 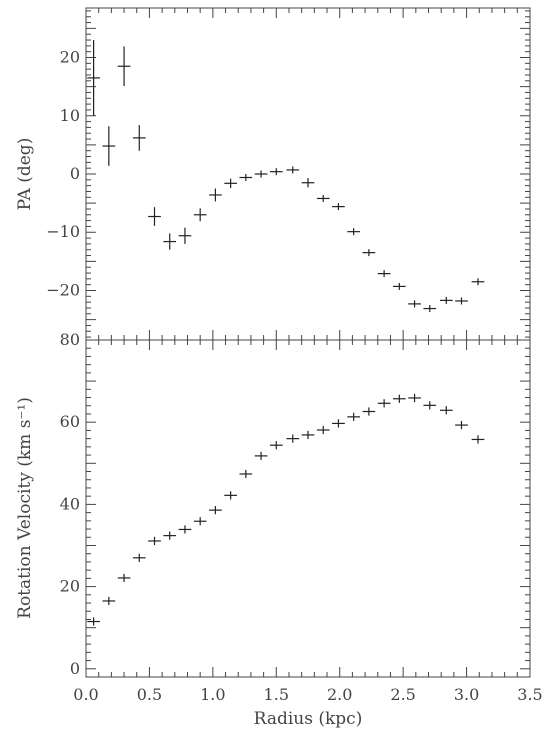 What do you see at coordinates (63, 231) in the screenshot?
I see `y-tick-label: −10` at bounding box center [63, 231].